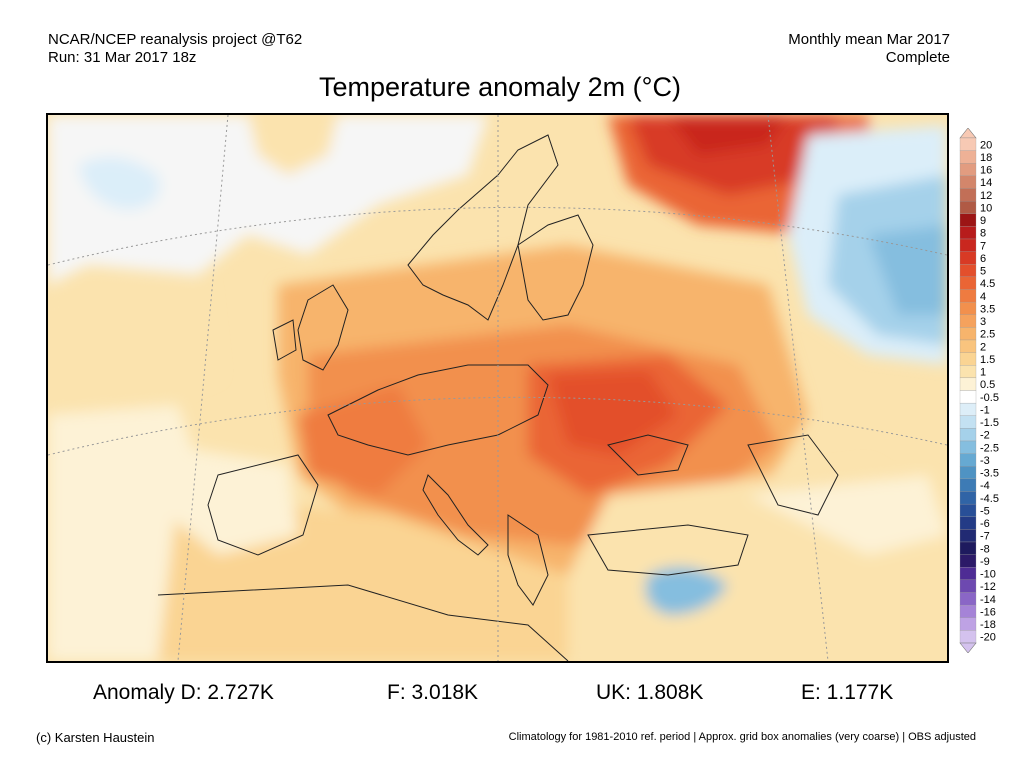 This screenshot has height=768, width=1024. I want to click on legend-label: -16, so click(988, 612).